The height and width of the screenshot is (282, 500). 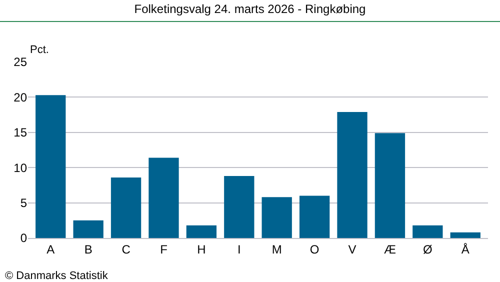 What do you see at coordinates (201, 249) in the screenshot?
I see `x-tick-label: H` at bounding box center [201, 249].